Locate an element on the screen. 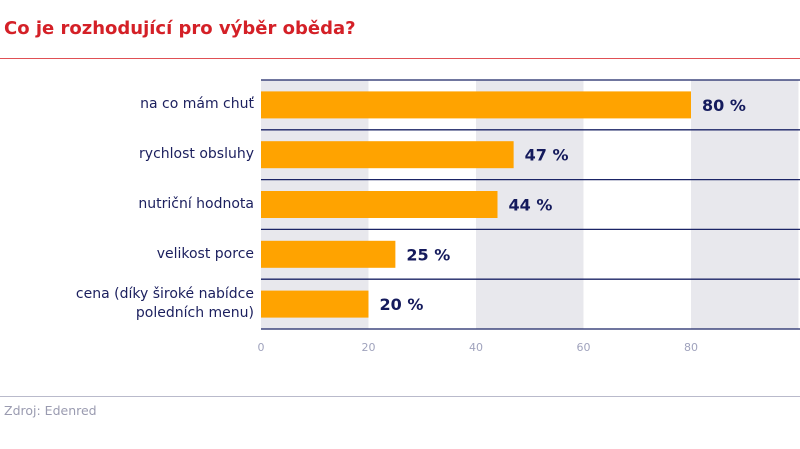 The height and width of the screenshot is (449, 800). source-divider is located at coordinates (400, 396).